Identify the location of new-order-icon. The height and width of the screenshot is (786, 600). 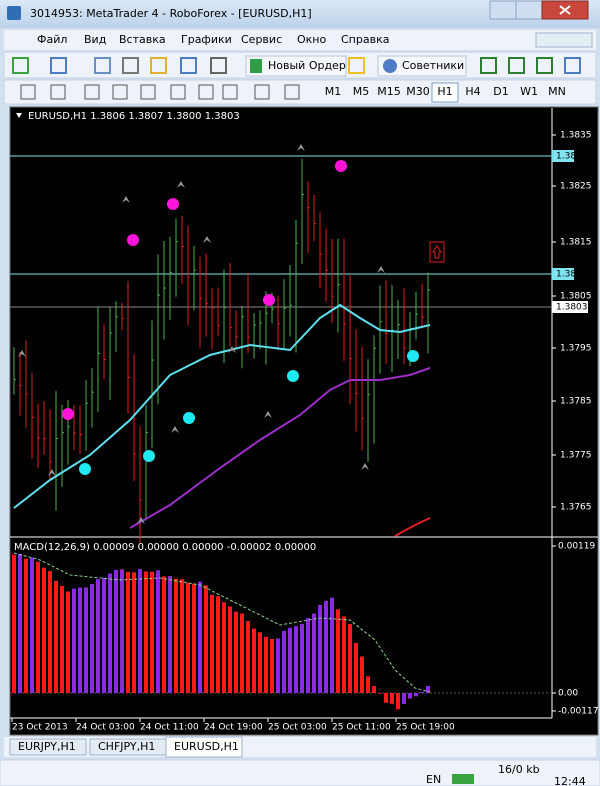
(256, 66).